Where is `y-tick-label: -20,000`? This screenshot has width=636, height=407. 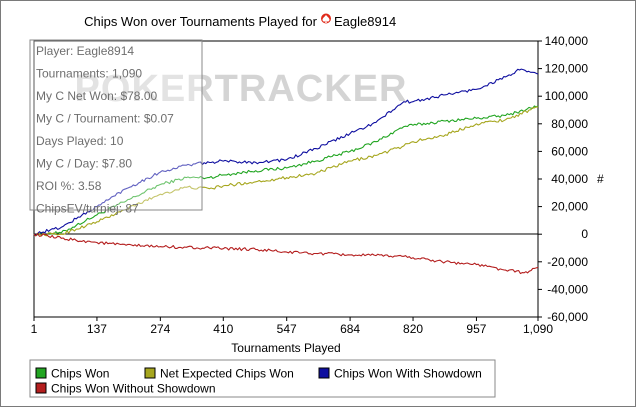
y-tick-label: -20,000 is located at coordinates (567, 262).